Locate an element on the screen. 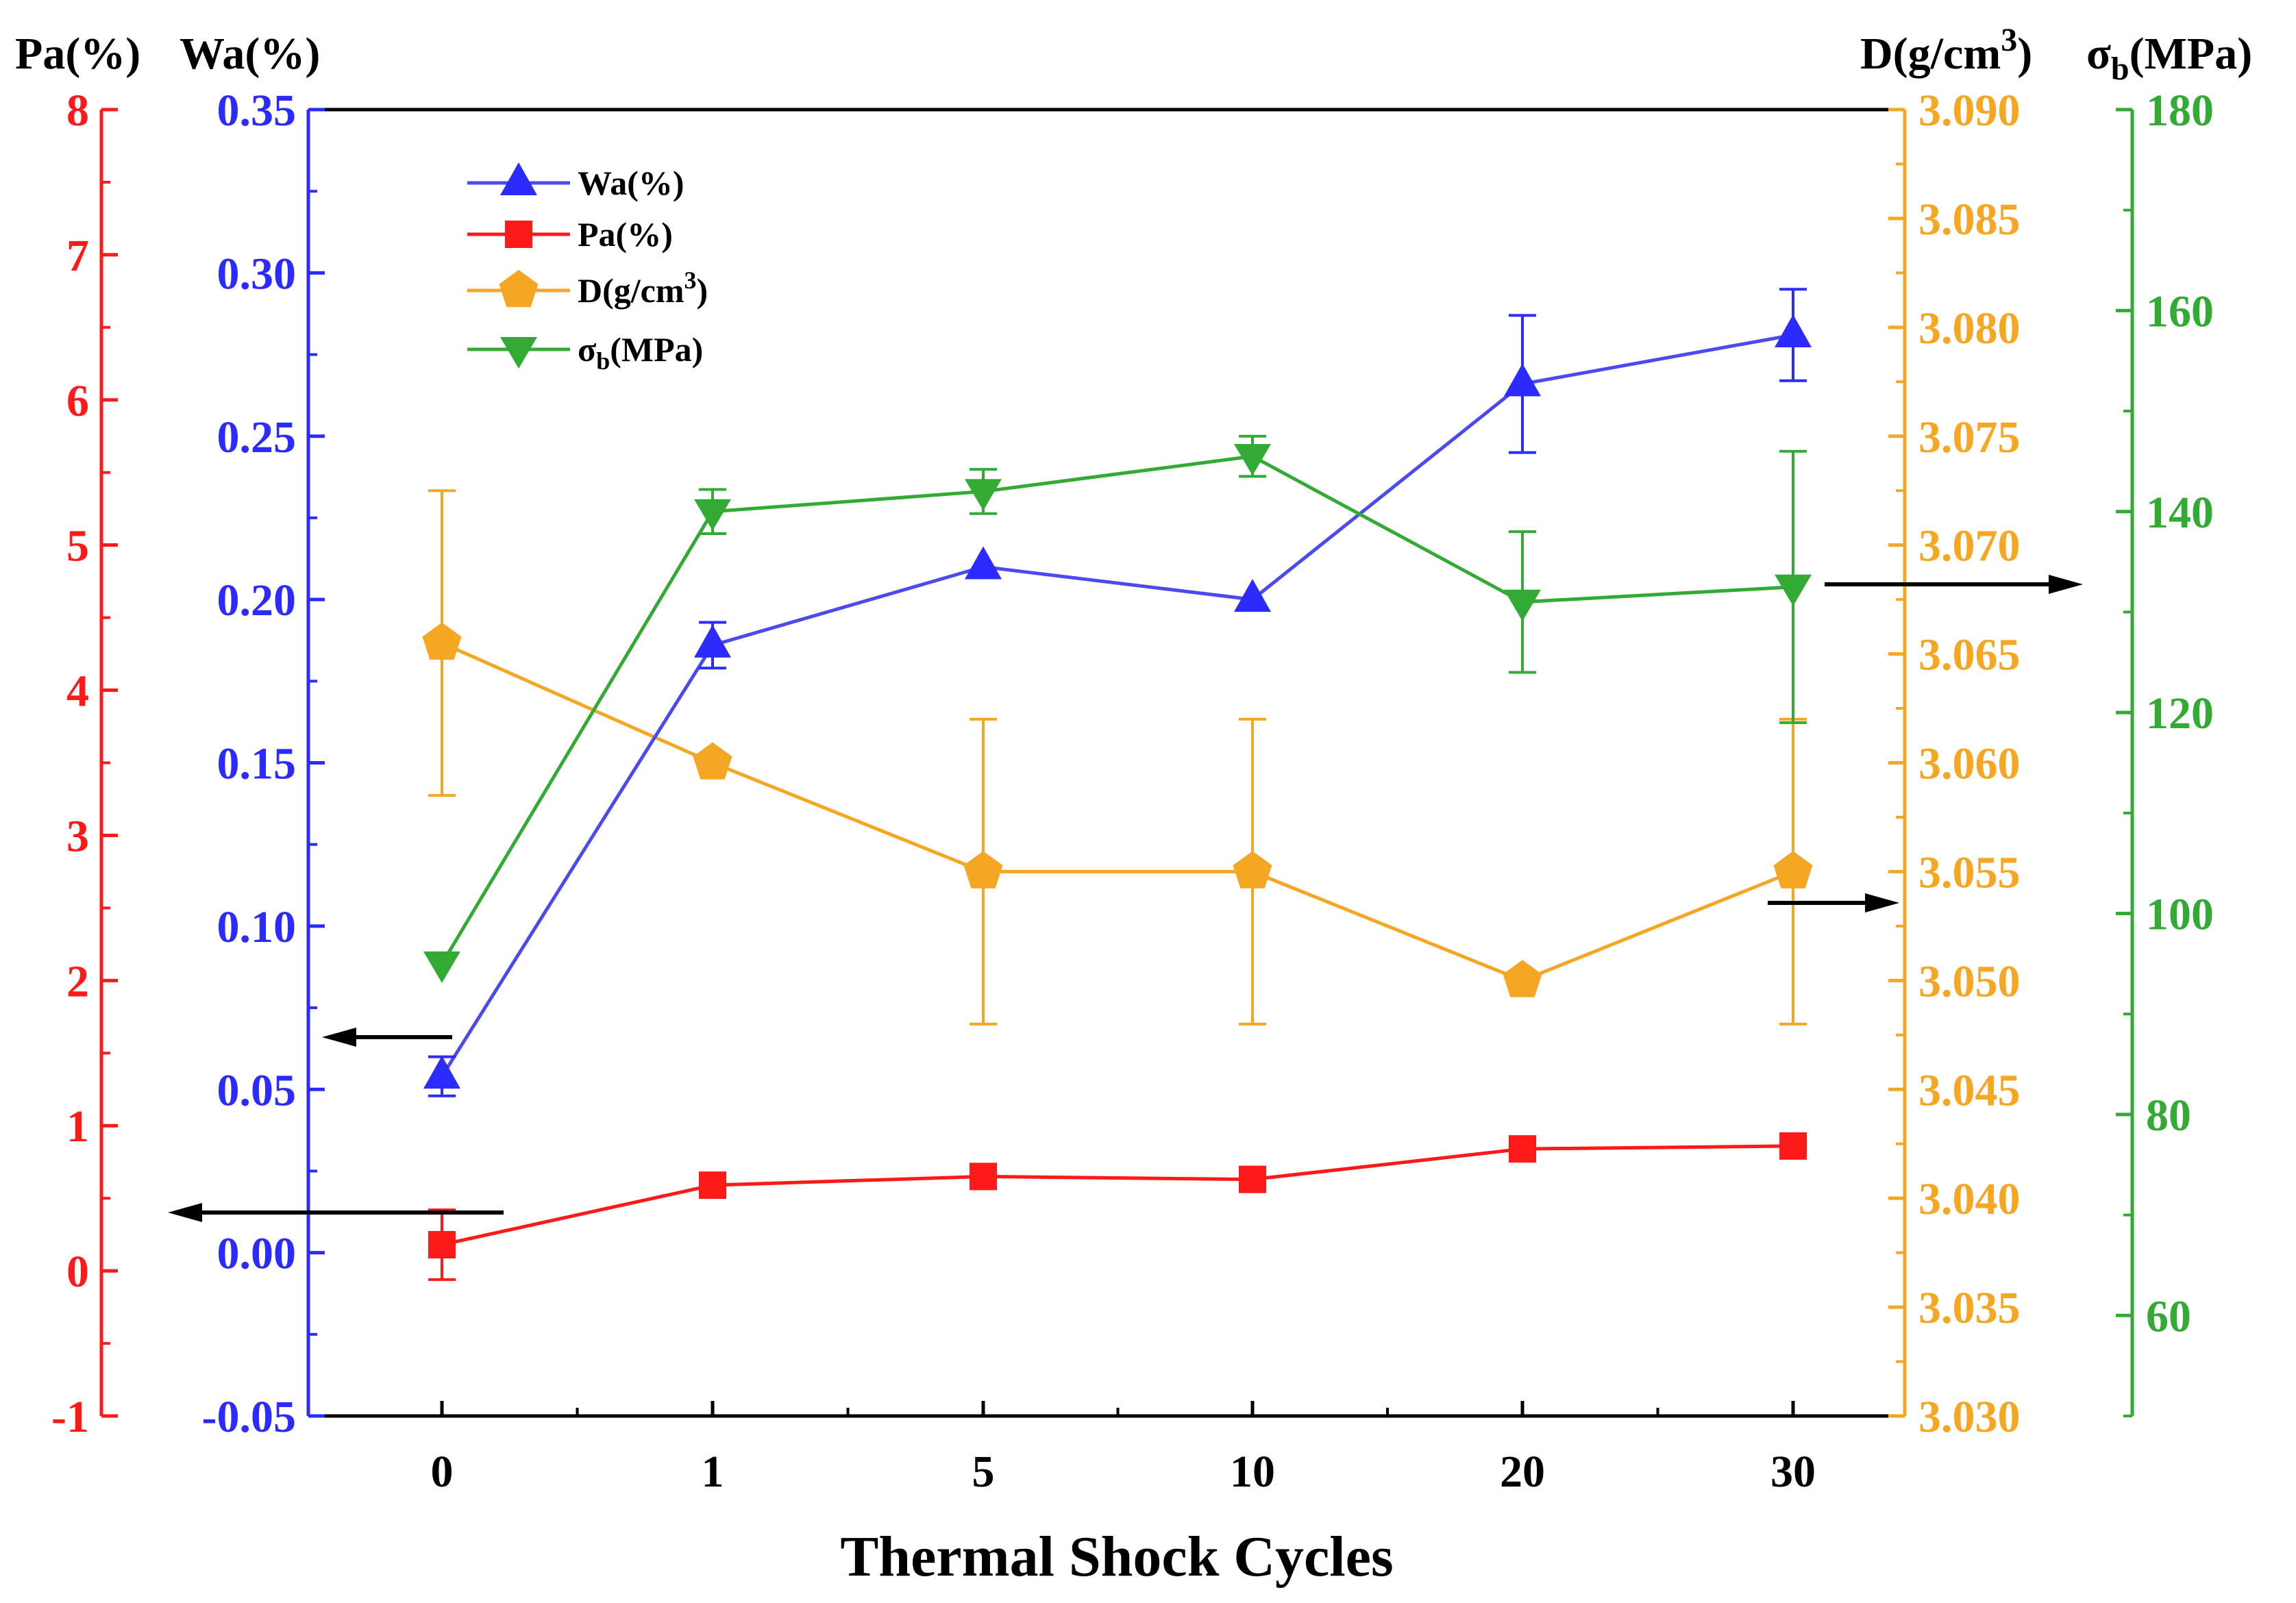 This screenshot has width=2296, height=1603. legend-label-sigma-part: (MPa) is located at coordinates (656, 349).